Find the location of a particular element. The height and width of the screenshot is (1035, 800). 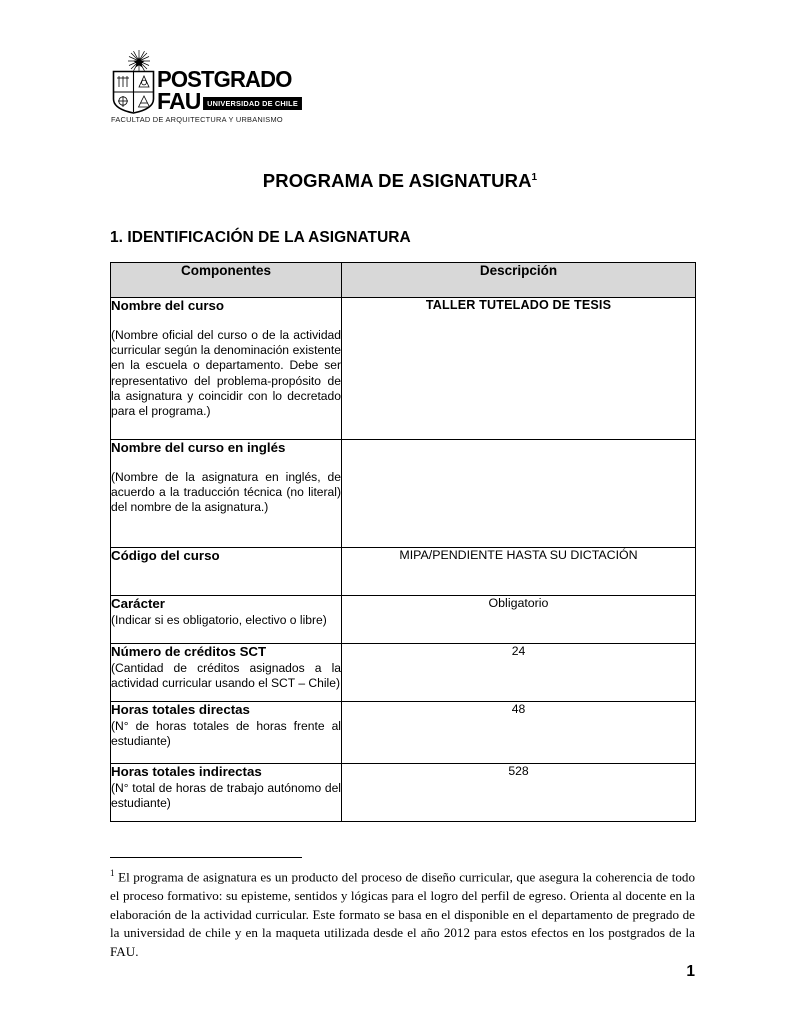

logo-faculty-text: FACULTAD DE ARQUITECTURA Y URBANISMO is located at coordinates (197, 119).